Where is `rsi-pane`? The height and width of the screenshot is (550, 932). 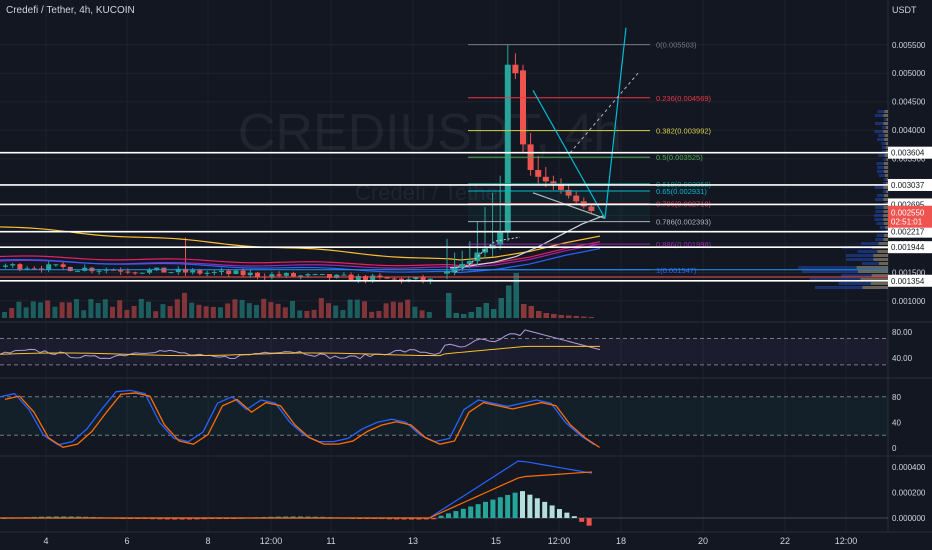 rsi-pane is located at coordinates (444, 347).